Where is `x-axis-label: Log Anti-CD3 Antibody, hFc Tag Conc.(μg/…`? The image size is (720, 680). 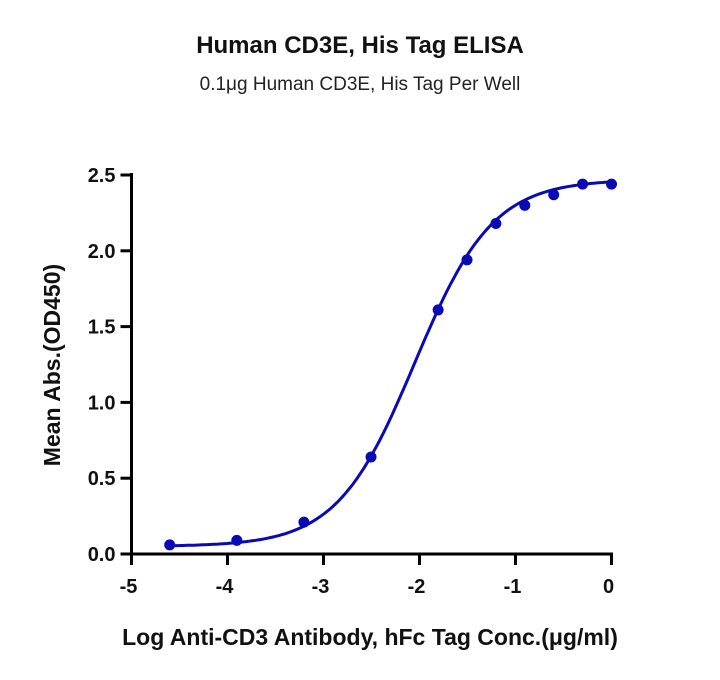 x-axis-label: Log Anti-CD3 Antibody, hFc Tag Conc.(μg/… is located at coordinates (370, 637).